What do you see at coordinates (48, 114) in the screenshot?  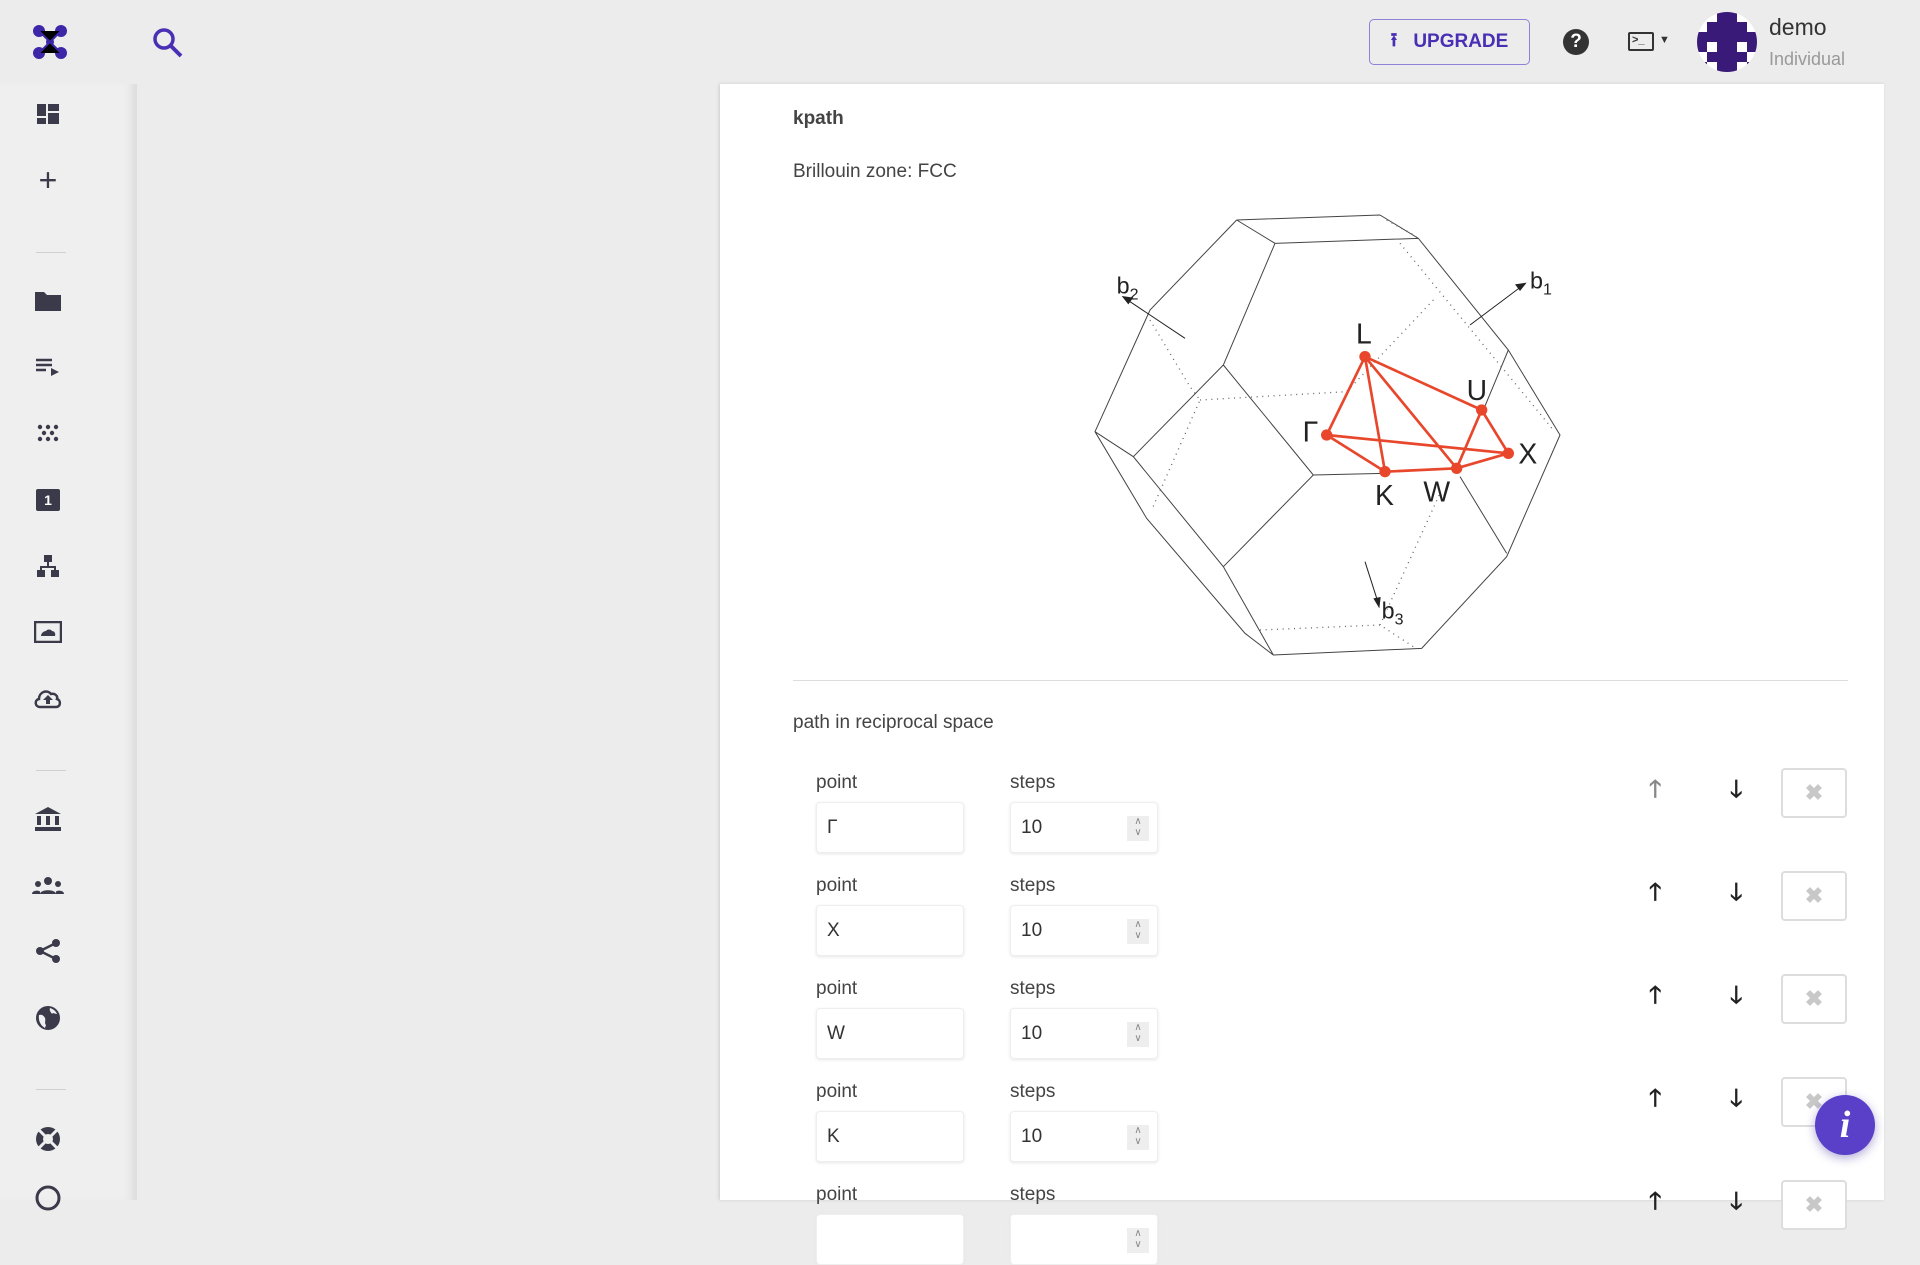 I see `dashboard-icon` at bounding box center [48, 114].